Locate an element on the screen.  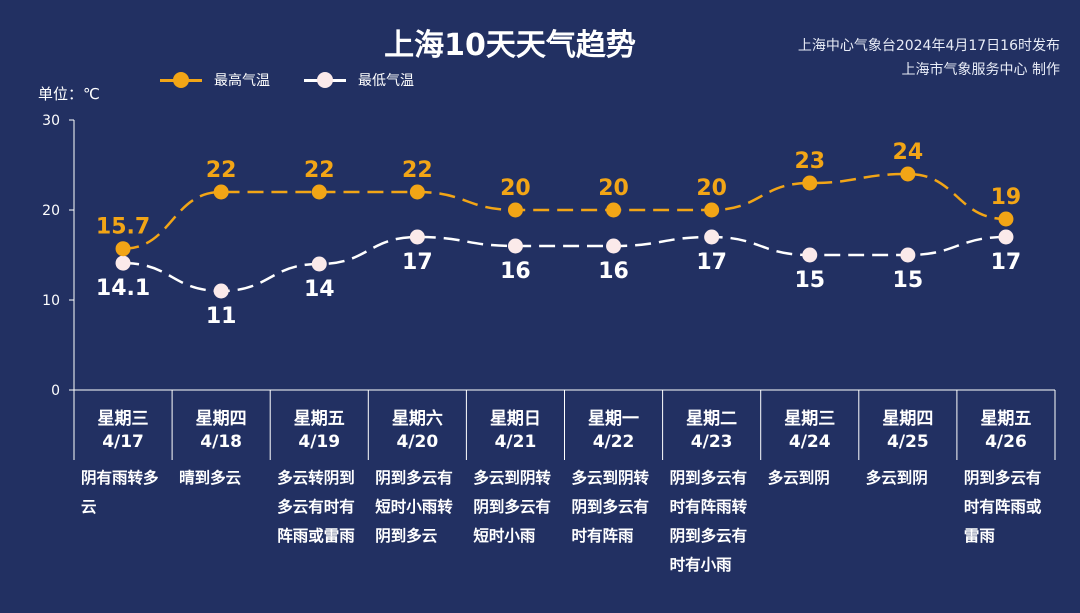
y-tick-label: 30 is located at coordinates (51, 121).